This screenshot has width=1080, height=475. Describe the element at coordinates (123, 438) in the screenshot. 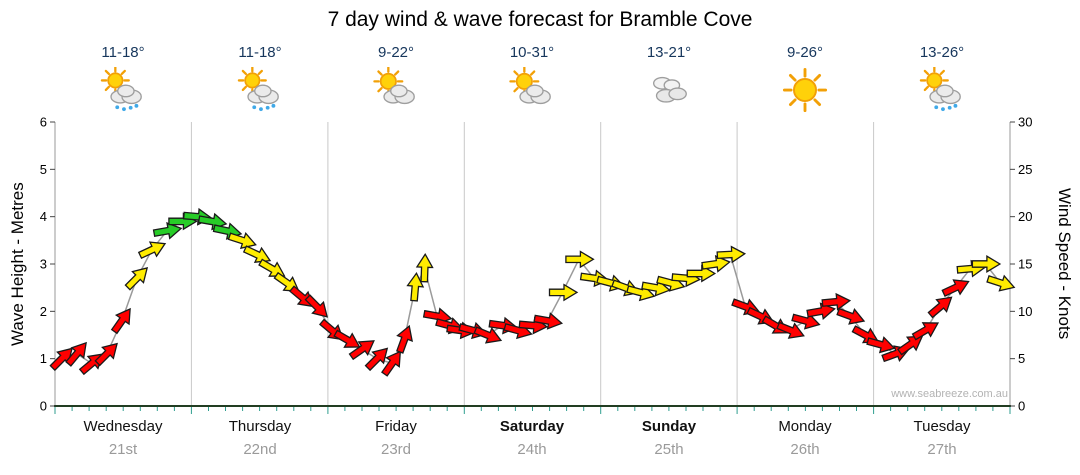

I see `day-footer: Wednesday 21st` at that location.